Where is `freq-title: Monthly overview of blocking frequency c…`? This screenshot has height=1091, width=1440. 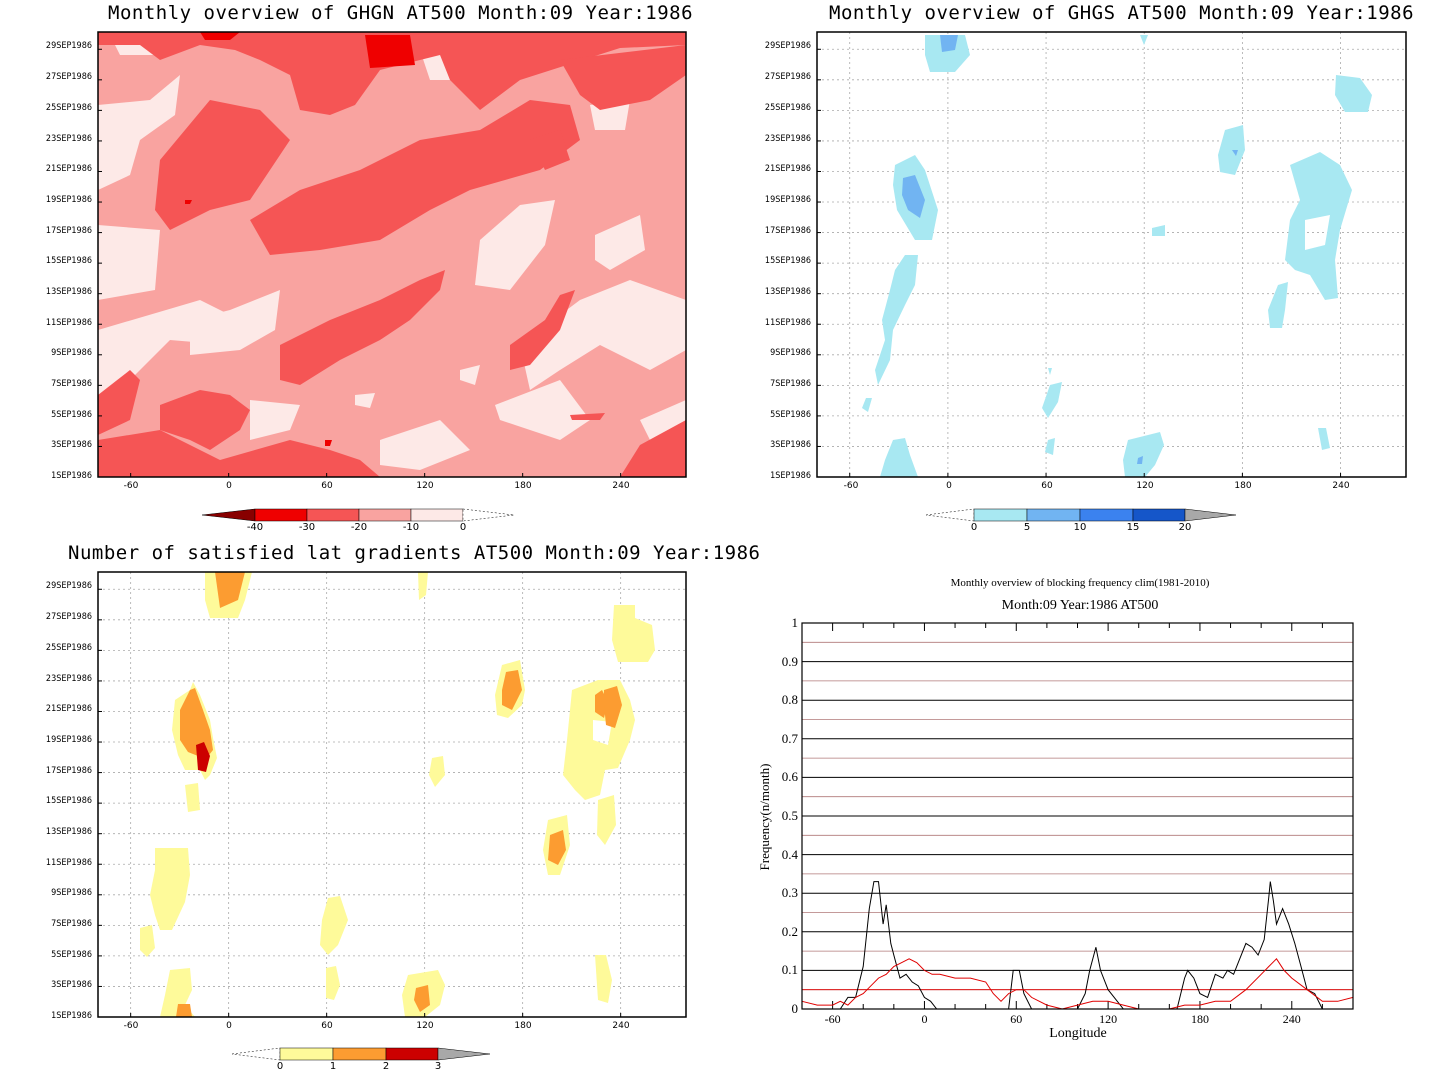
freq-title: Monthly overview of blocking frequency c… is located at coordinates (1080, 583).